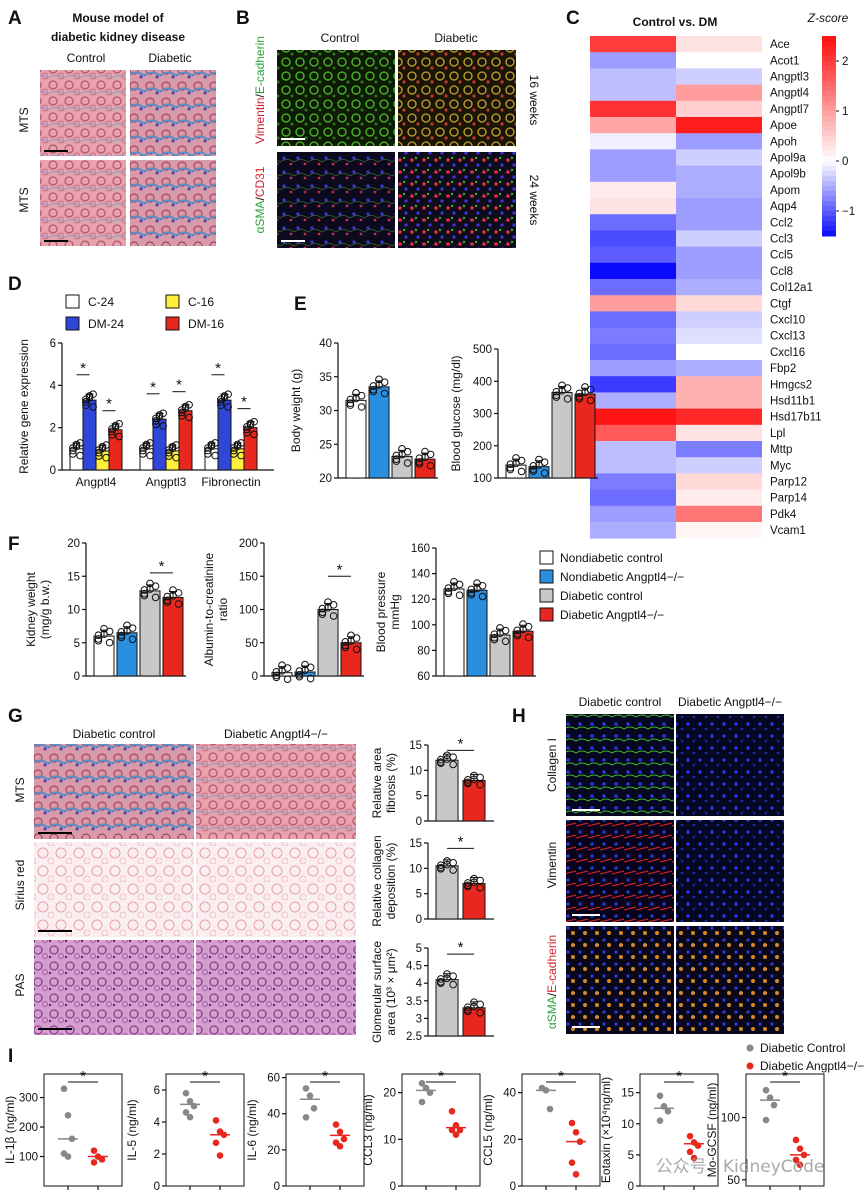 The image size is (865, 1202). What do you see at coordinates (781, 272) in the screenshot?
I see `heatmap-row-label: Ccl8` at bounding box center [781, 272].